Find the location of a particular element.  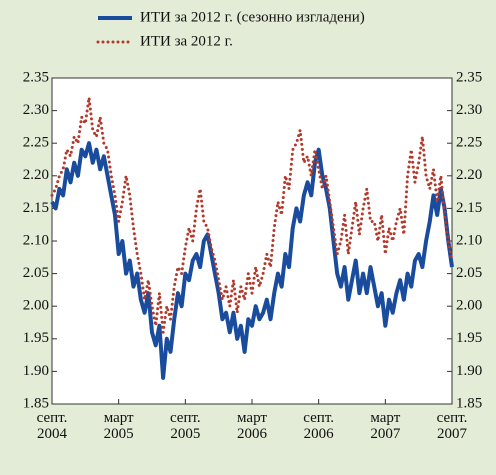

x-tick-label: март 2005 is located at coordinates (118, 426).